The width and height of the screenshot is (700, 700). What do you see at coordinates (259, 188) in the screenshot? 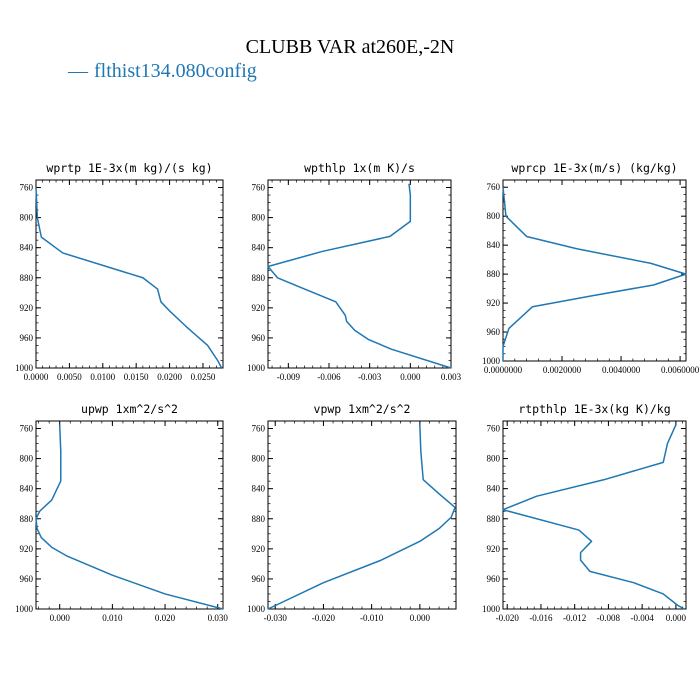
I see `panel-2-ytick-label: 760` at bounding box center [259, 188].